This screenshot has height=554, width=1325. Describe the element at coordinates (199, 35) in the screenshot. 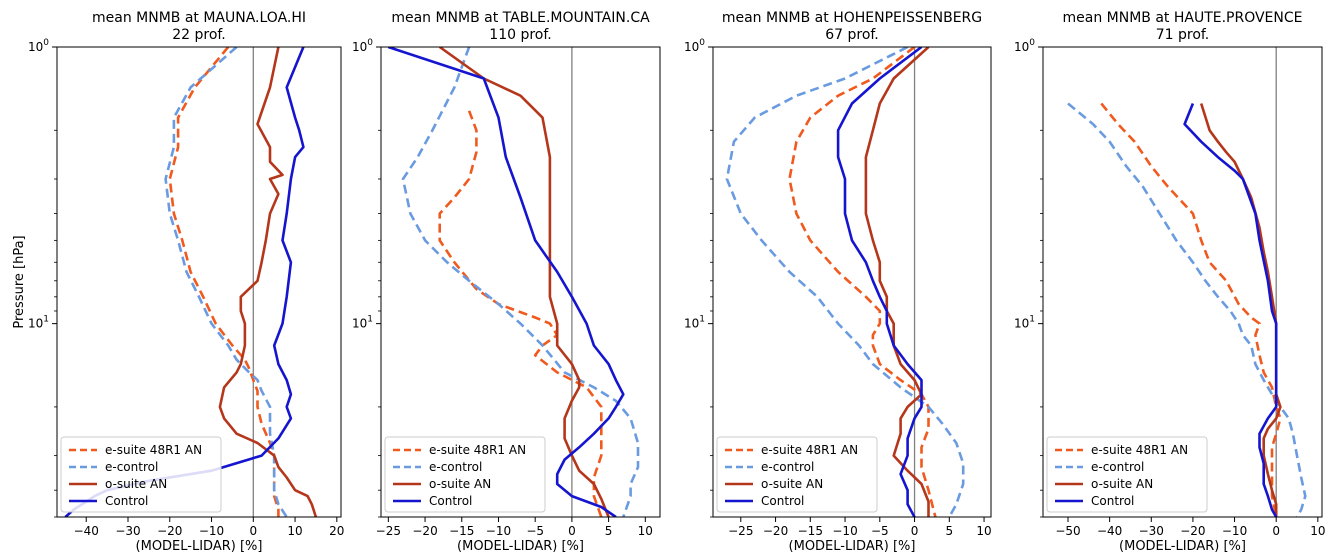

I see `chart-subtitle: 22 prof.` at that location.